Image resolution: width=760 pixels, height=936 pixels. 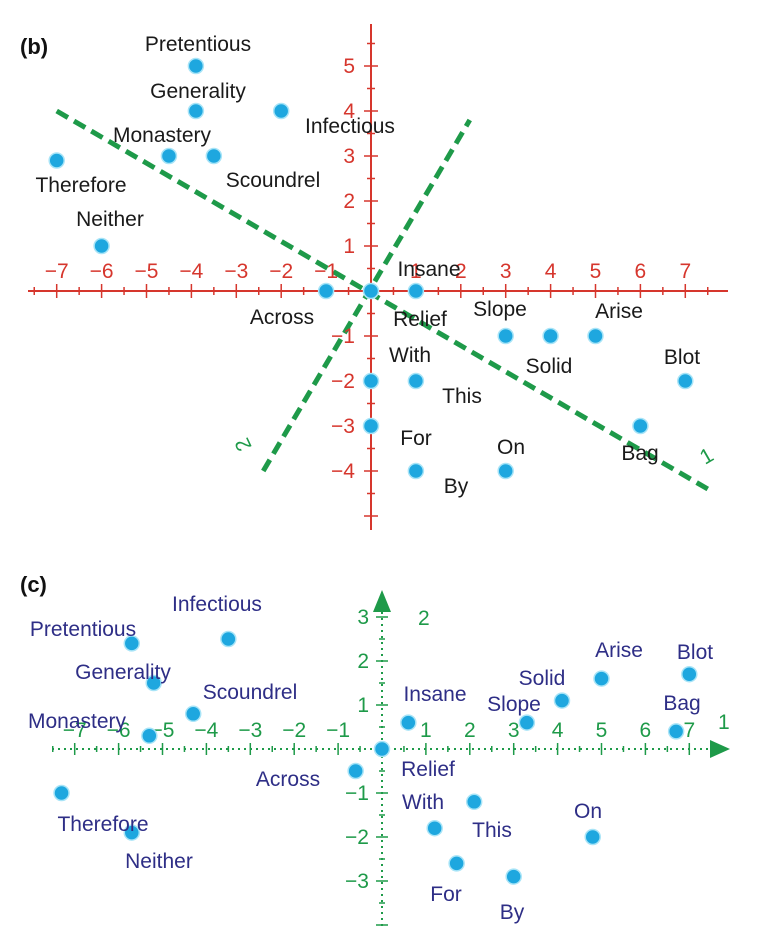 I want to click on panel-b-label-across: Across, so click(x=282, y=317).